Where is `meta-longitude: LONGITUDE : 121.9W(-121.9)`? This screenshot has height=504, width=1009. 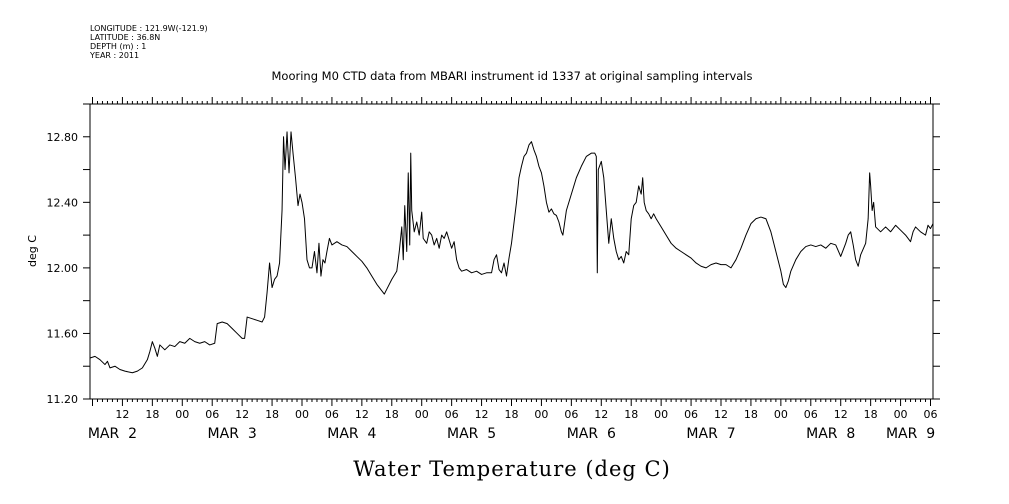
meta-longitude: LONGITUDE : 121.9W(-121.9) is located at coordinates (149, 28).